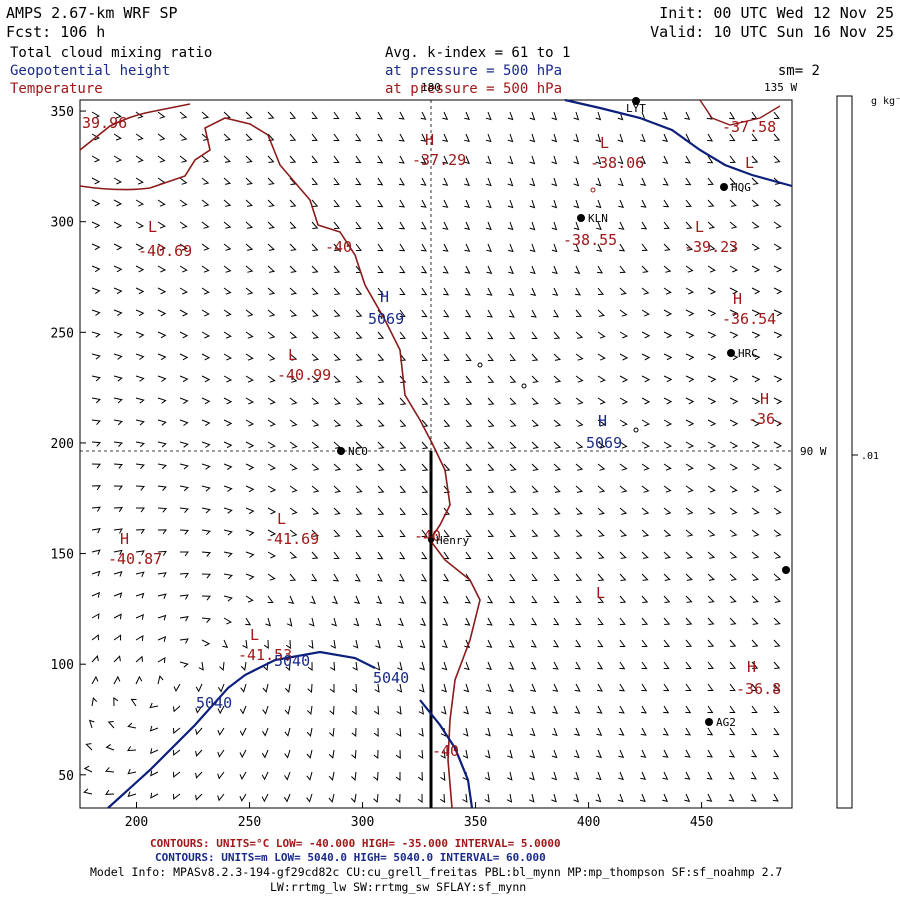 This screenshot has height=900, width=900. Describe the element at coordinates (292, 539) in the screenshot. I see `temp-label: -41.69` at that location.